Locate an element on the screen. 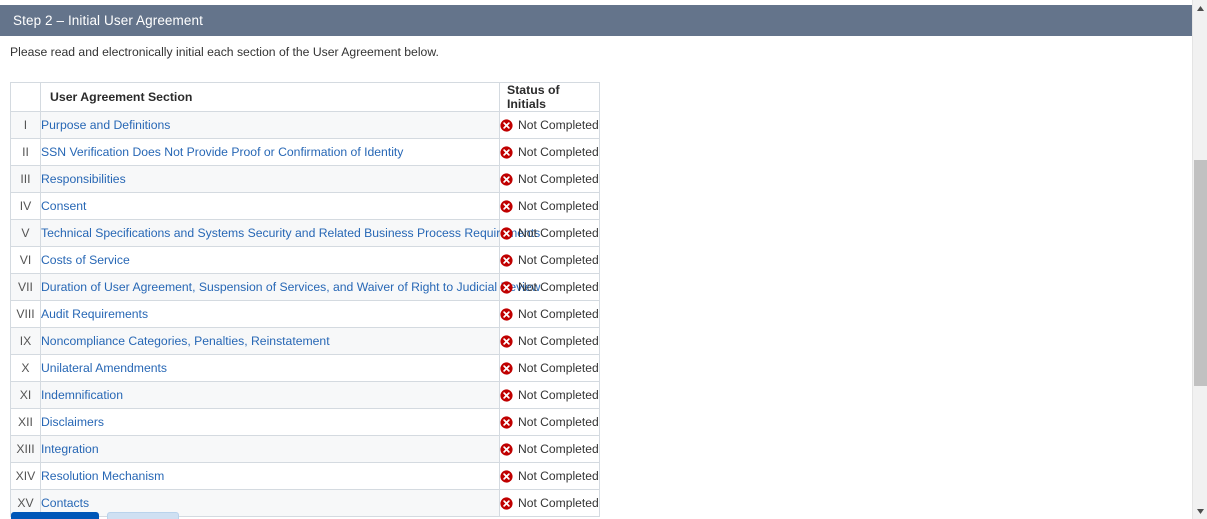  step-header-bar: Step 2 – Initial User Agreement is located at coordinates (596, 20).